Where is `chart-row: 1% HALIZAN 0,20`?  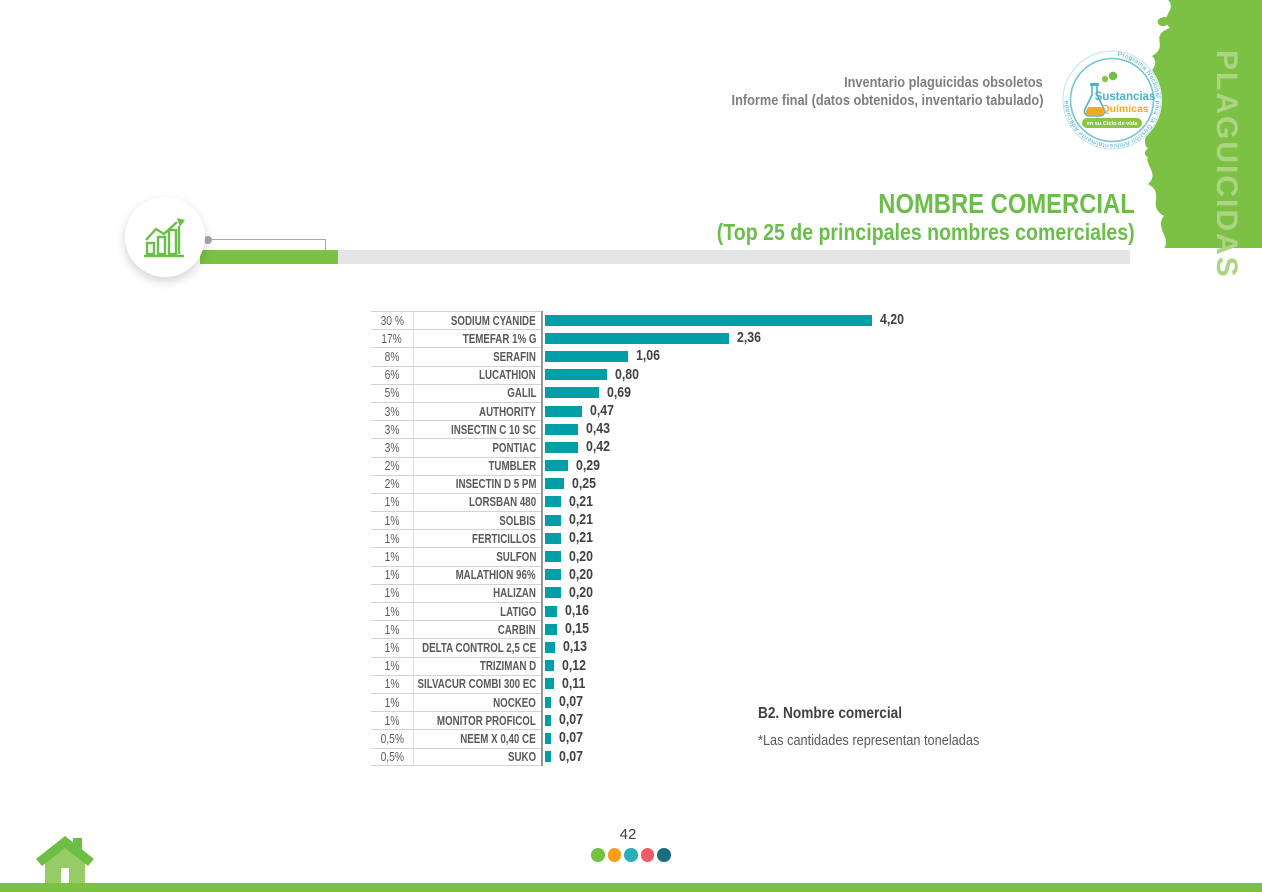 chart-row: 1% HALIZAN 0,20 is located at coordinates (681, 592).